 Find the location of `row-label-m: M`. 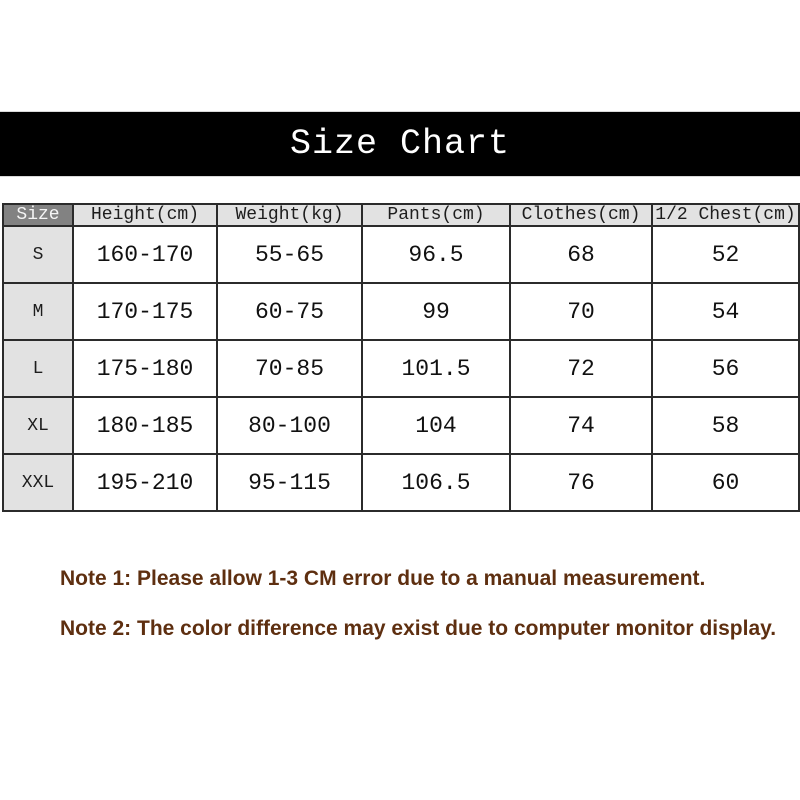

row-label-m: M is located at coordinates (38, 311).